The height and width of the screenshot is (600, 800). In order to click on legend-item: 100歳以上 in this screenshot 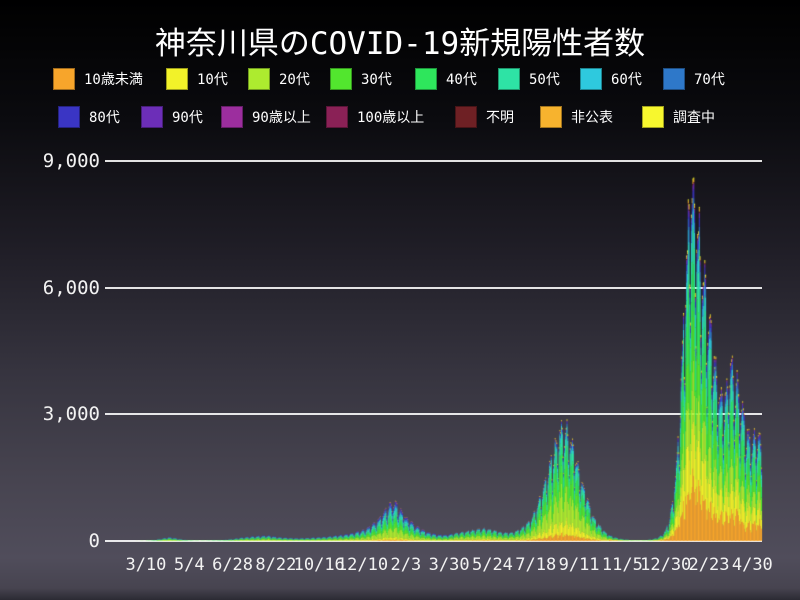, I will do `click(375, 116)`.